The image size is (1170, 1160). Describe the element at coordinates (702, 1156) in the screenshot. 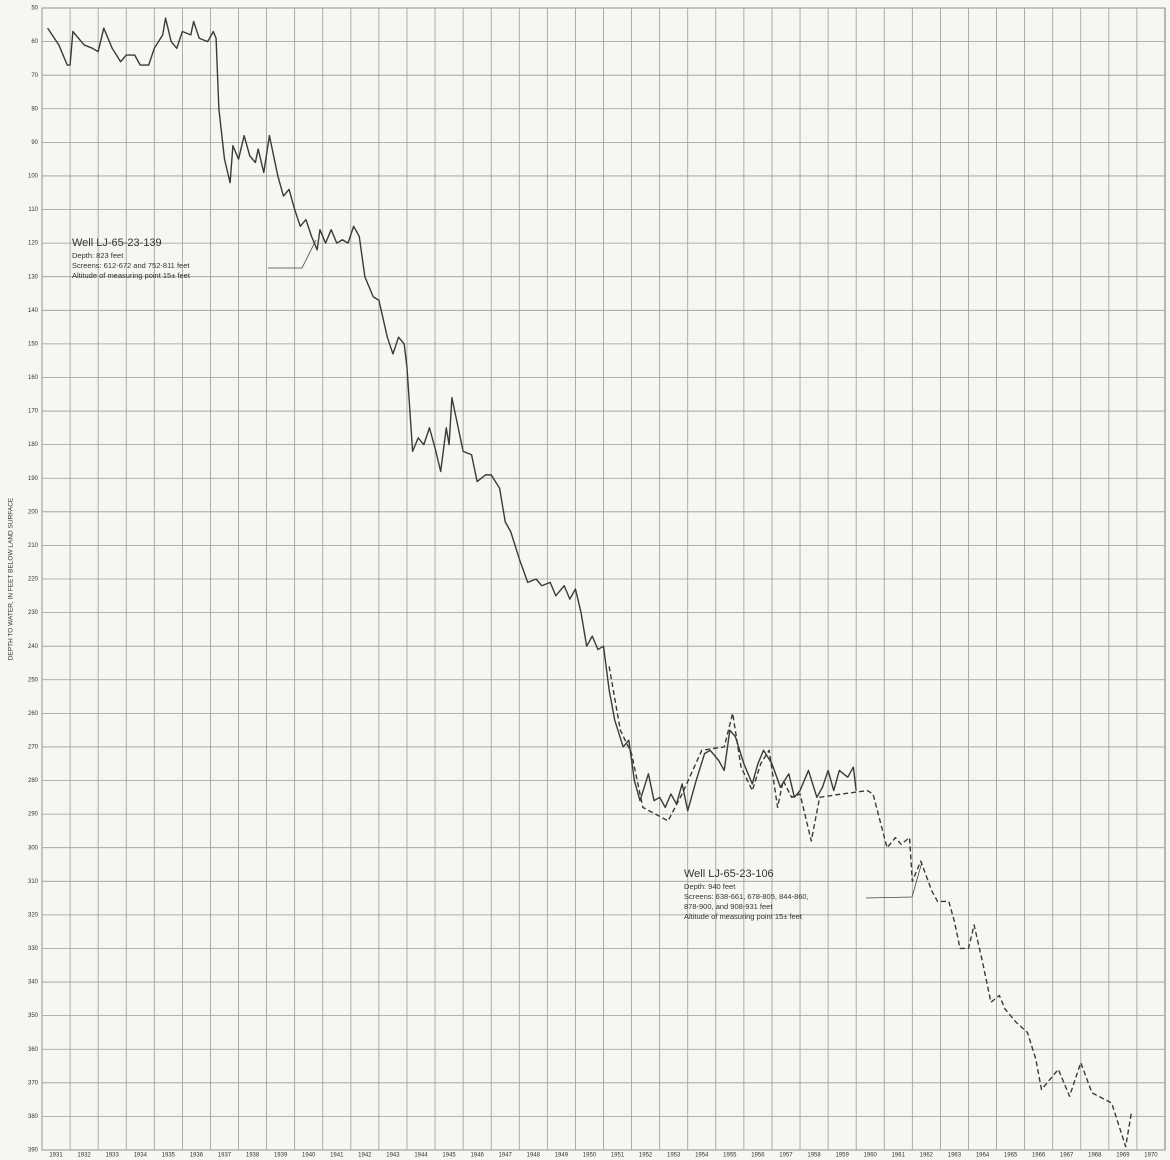

I see `x-tick-label: 1954` at that location.